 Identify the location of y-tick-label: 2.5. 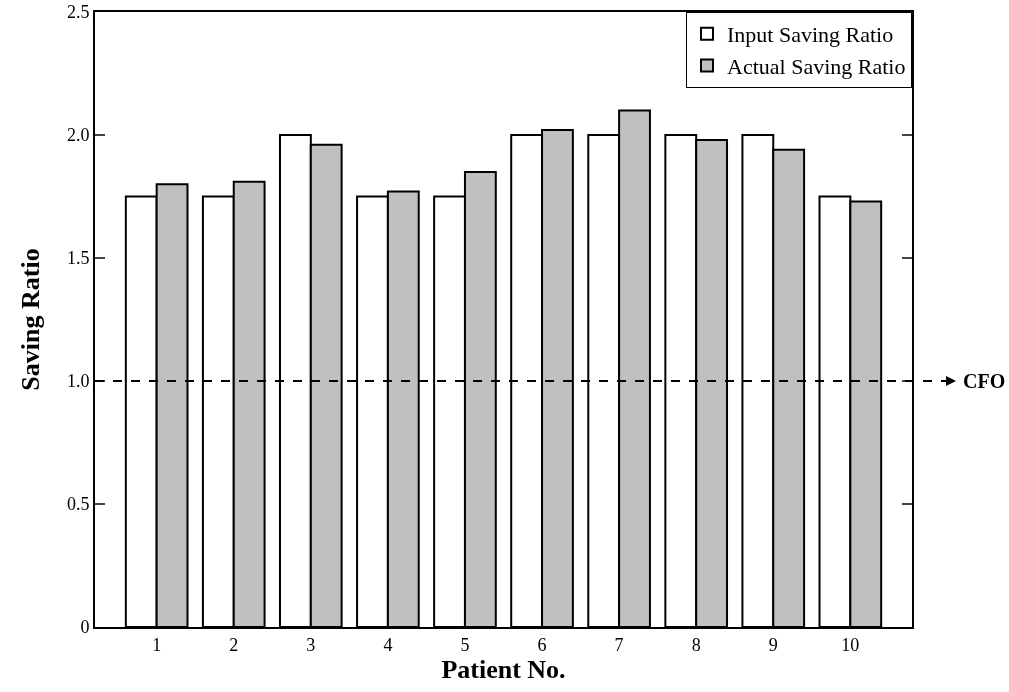
(78, 12).